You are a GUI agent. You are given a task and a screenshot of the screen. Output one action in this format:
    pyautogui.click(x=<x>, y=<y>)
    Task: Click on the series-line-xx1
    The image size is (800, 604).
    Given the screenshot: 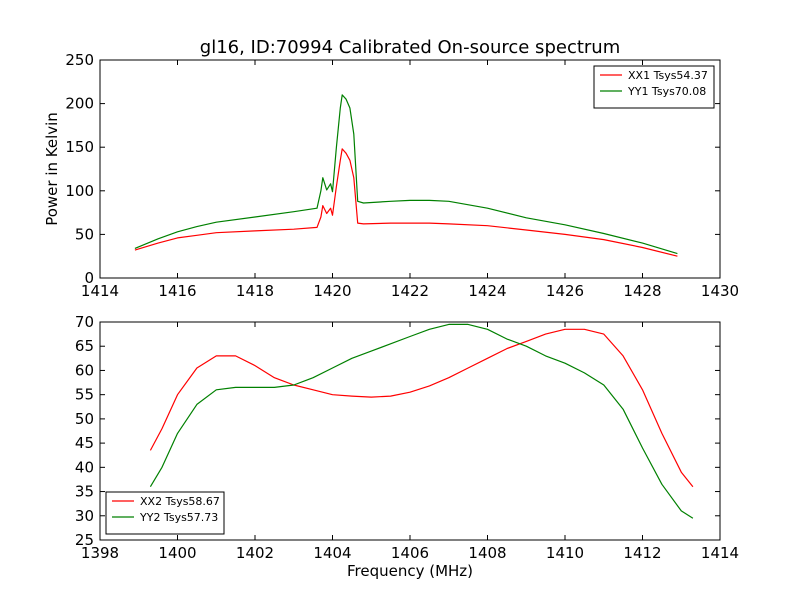 What is the action you would take?
    pyautogui.click(x=406, y=202)
    